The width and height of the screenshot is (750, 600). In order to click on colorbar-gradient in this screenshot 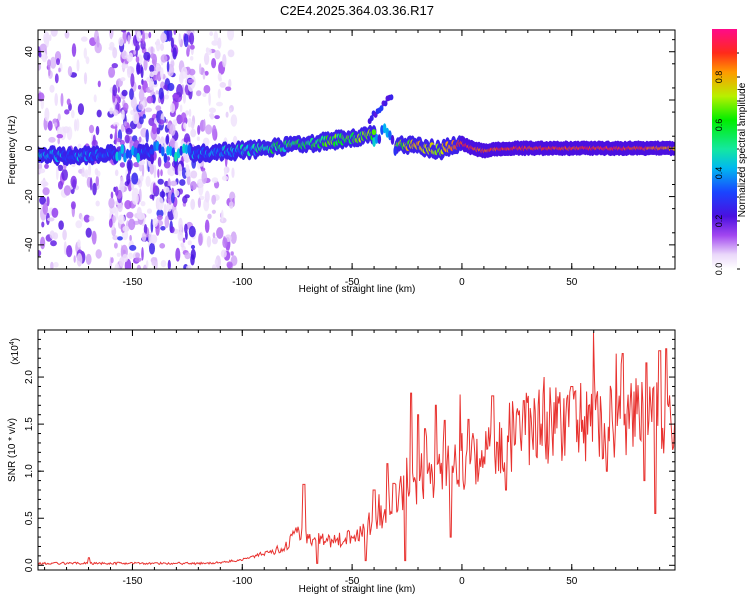, I will do `click(724, 149)`.